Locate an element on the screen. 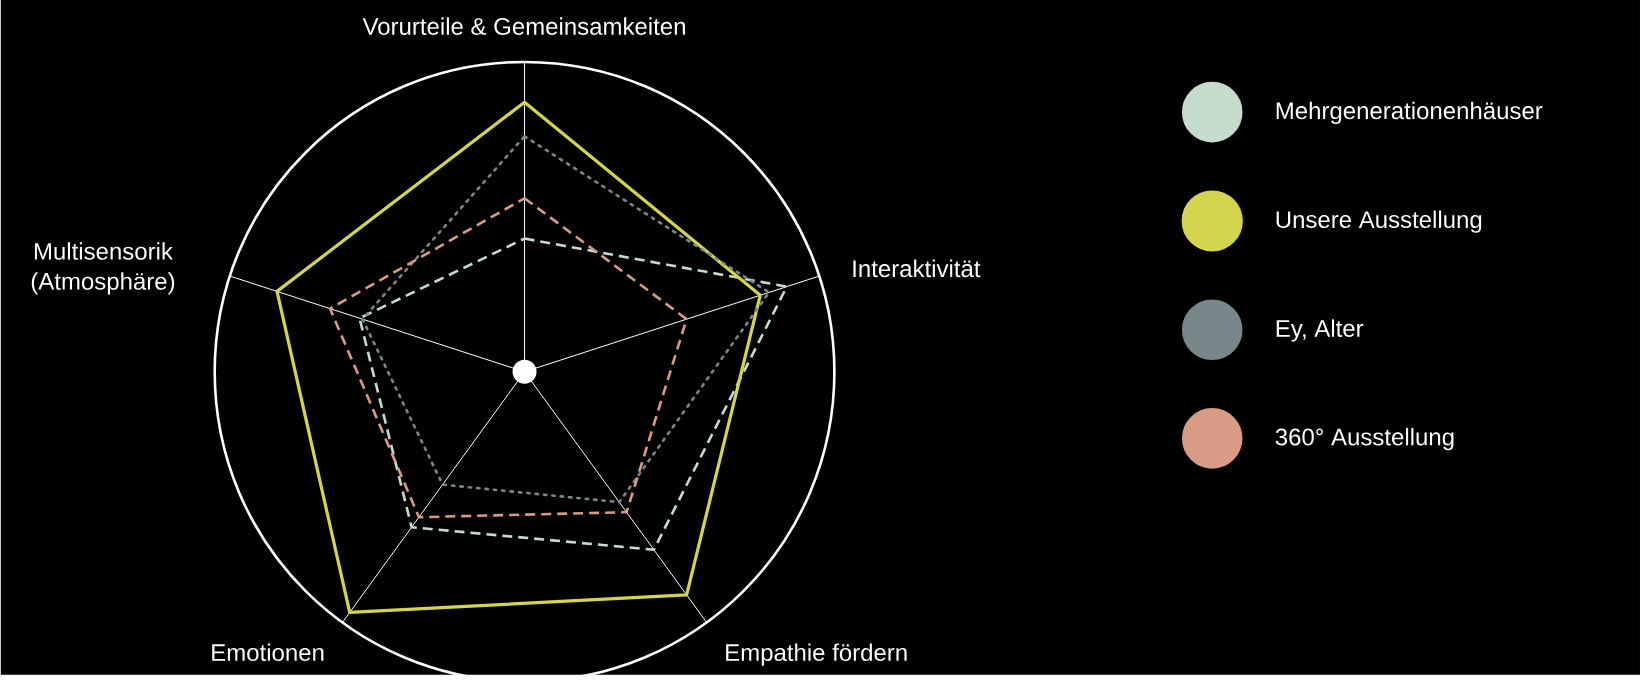 The height and width of the screenshot is (683, 1640). legend-label: Ey, Alter is located at coordinates (1320, 330).